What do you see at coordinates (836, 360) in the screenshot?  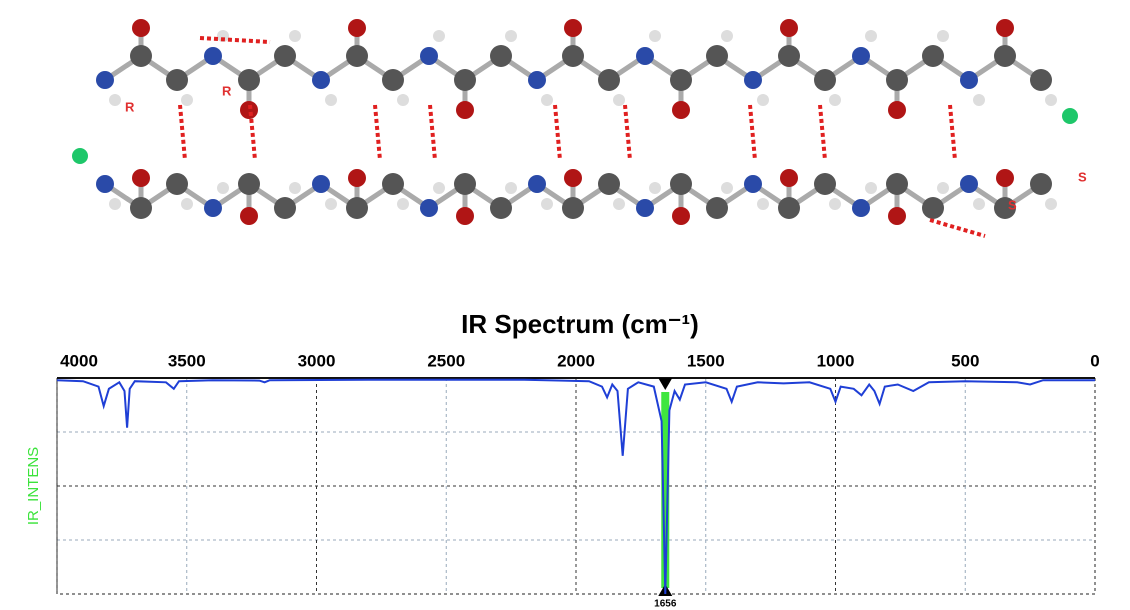 I see `x-tick-label: 1000` at bounding box center [836, 360].